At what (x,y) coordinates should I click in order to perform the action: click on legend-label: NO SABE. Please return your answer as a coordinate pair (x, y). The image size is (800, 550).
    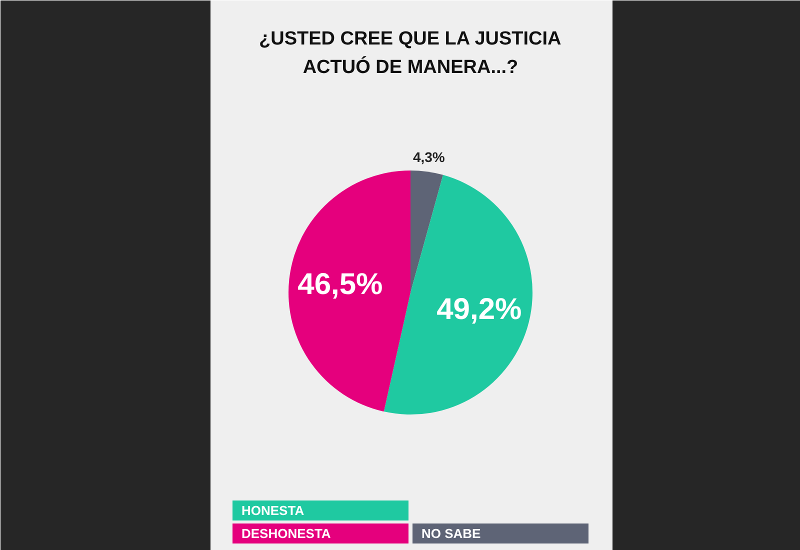
    Looking at the image, I should click on (452, 533).